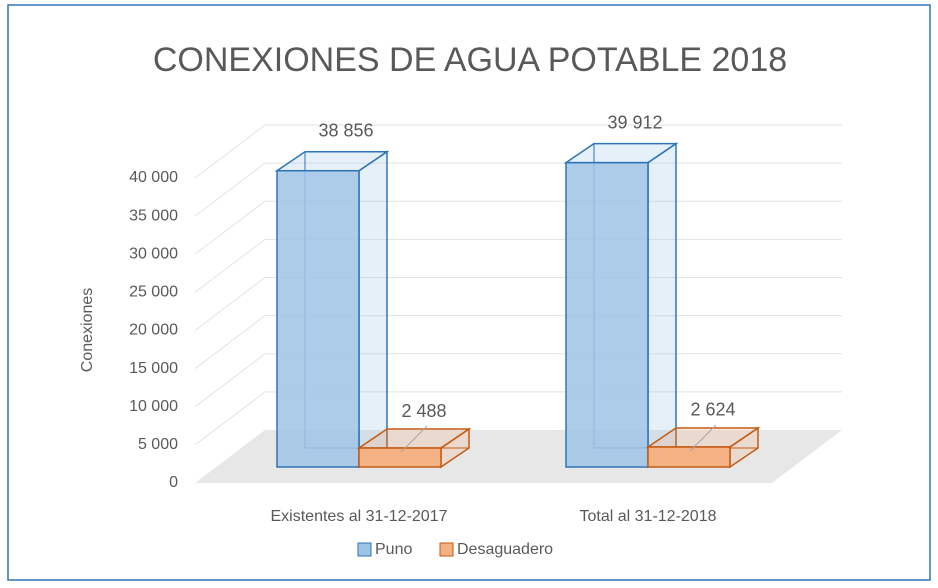 This screenshot has width=938, height=588. Describe the element at coordinates (153, 292) in the screenshot. I see `y-tick-label: 25 000` at that location.